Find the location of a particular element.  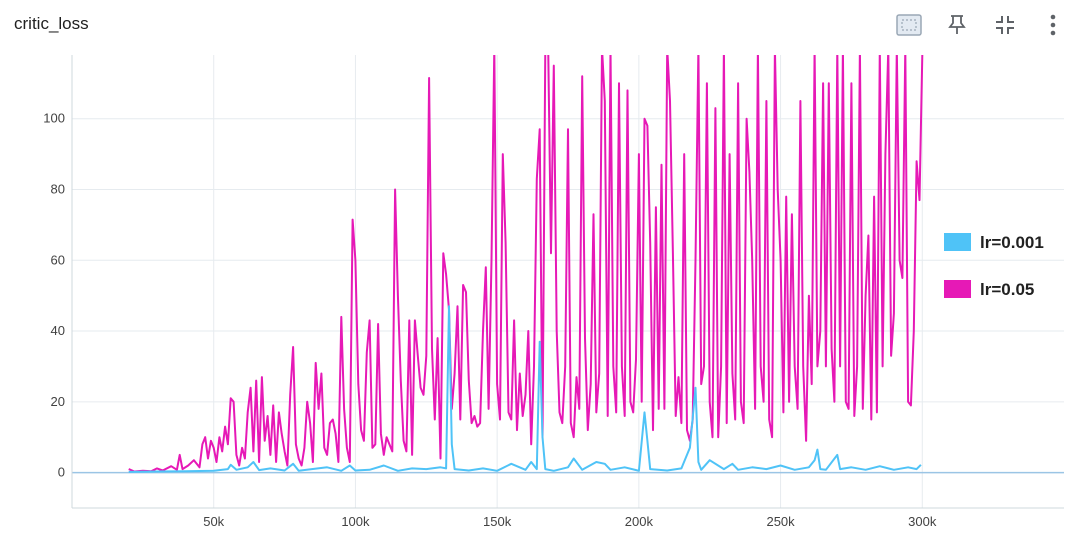

y-tick-label: 20 is located at coordinates (58, 401).